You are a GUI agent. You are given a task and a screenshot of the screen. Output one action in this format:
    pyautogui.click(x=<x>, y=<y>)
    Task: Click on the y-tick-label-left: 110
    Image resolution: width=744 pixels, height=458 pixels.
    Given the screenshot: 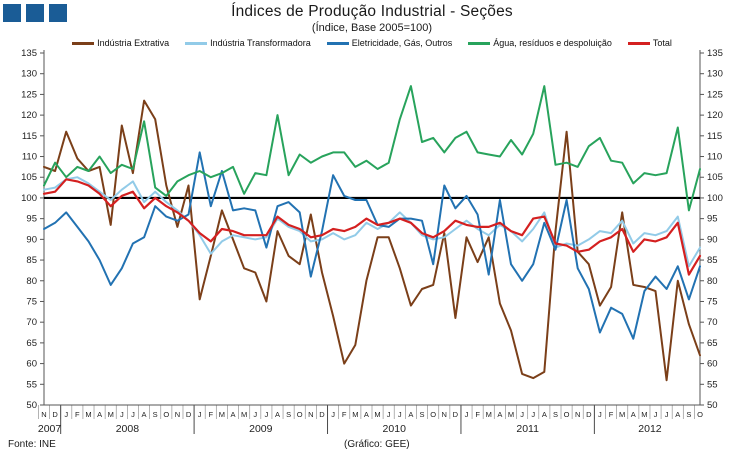 What is the action you would take?
    pyautogui.click(x=29, y=157)
    